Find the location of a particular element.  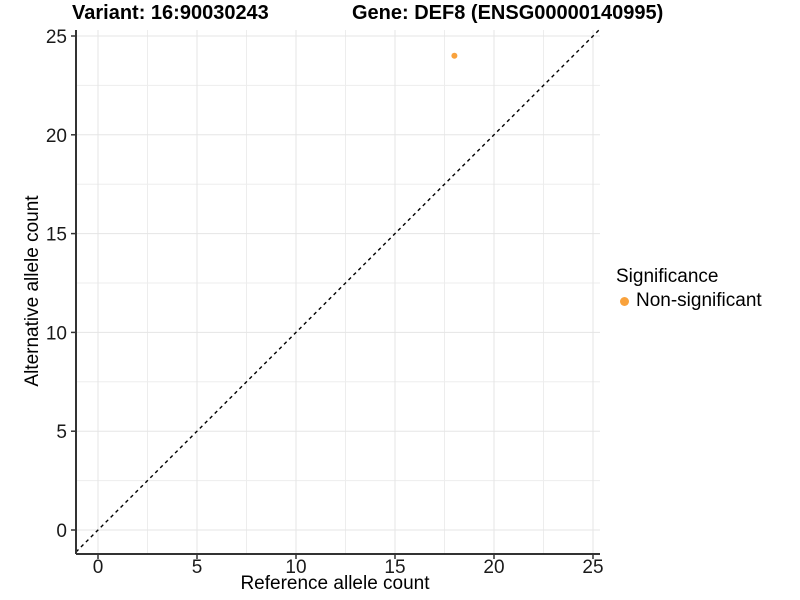

plot-title-gene: Gene: DEF8 (ENSG00000140995) is located at coordinates (508, 13).